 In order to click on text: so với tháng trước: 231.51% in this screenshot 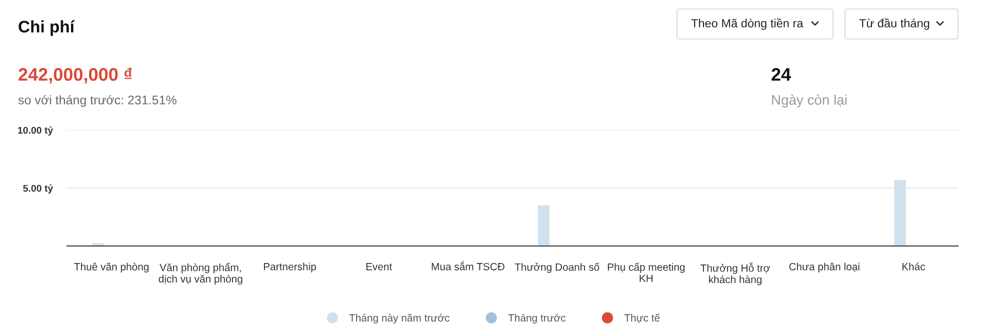, I will do `click(97, 101)`.